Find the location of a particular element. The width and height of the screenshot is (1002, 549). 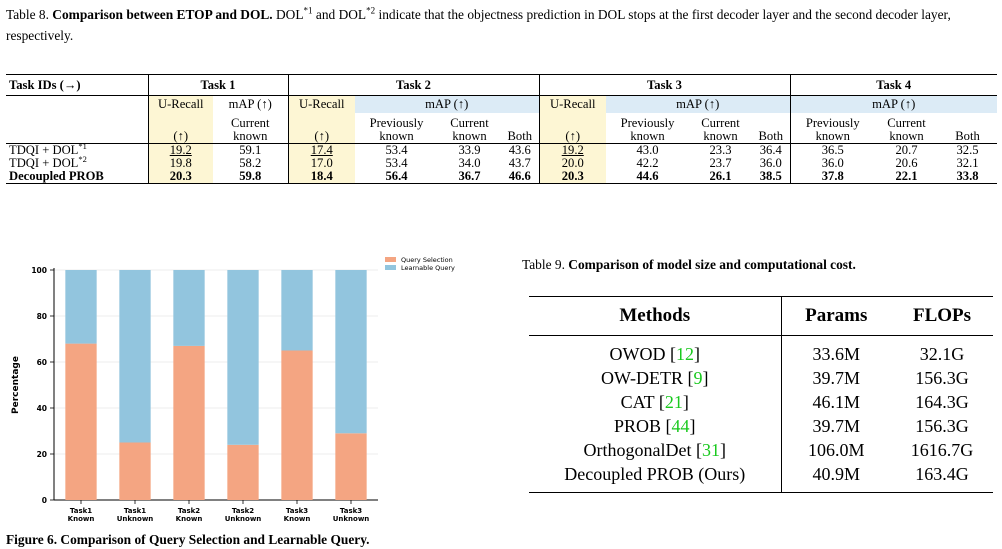

value-cell: 38.5 is located at coordinates (771, 177).